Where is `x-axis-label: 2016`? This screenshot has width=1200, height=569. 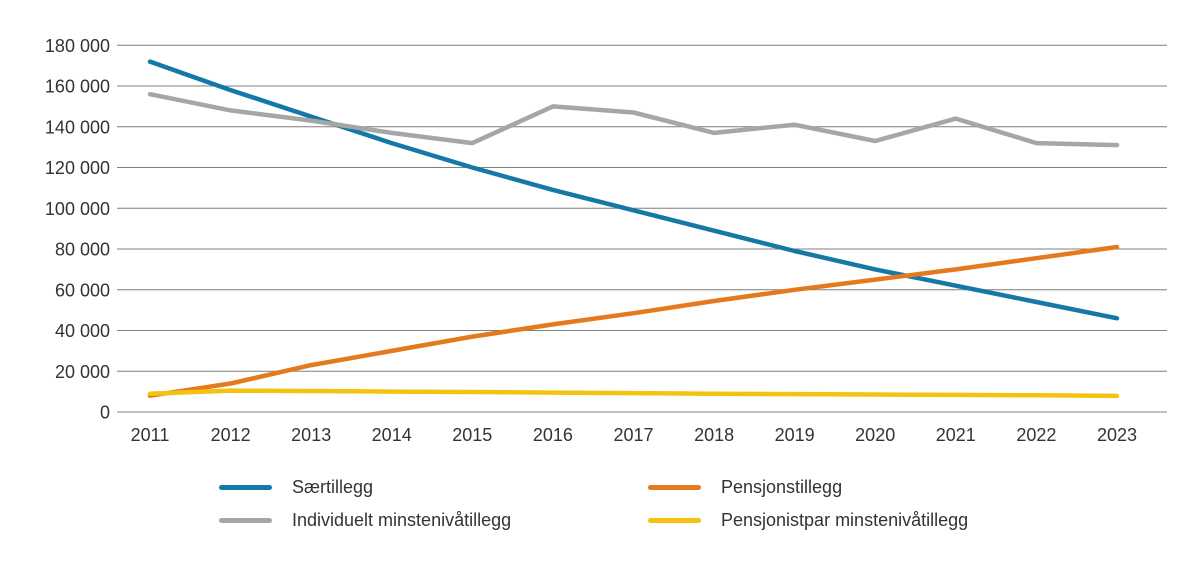
x-axis-label: 2016 is located at coordinates (553, 435).